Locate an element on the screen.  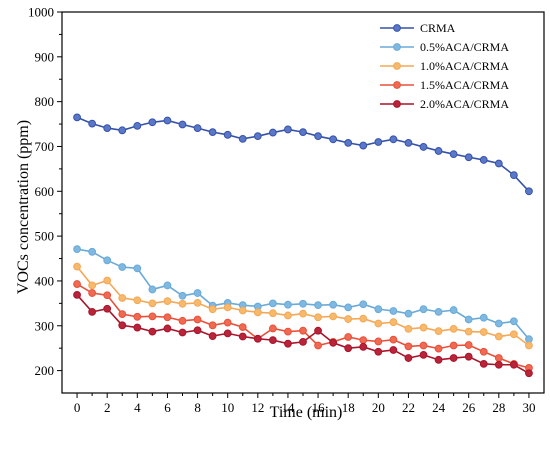
y-tick-label: 400 is located at coordinates (45, 280).